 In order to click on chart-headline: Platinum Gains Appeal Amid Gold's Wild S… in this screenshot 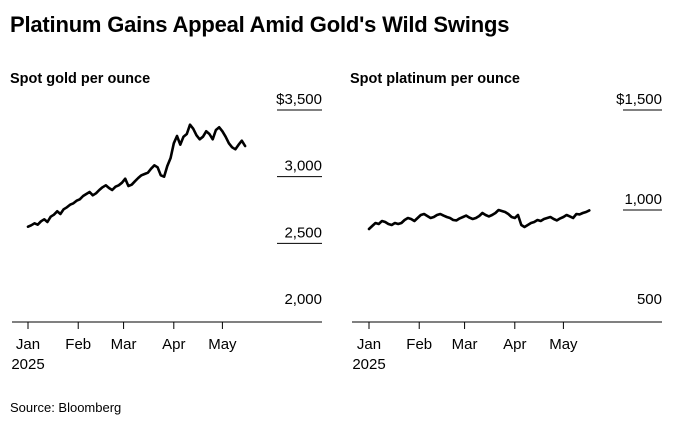, I will do `click(260, 24)`.